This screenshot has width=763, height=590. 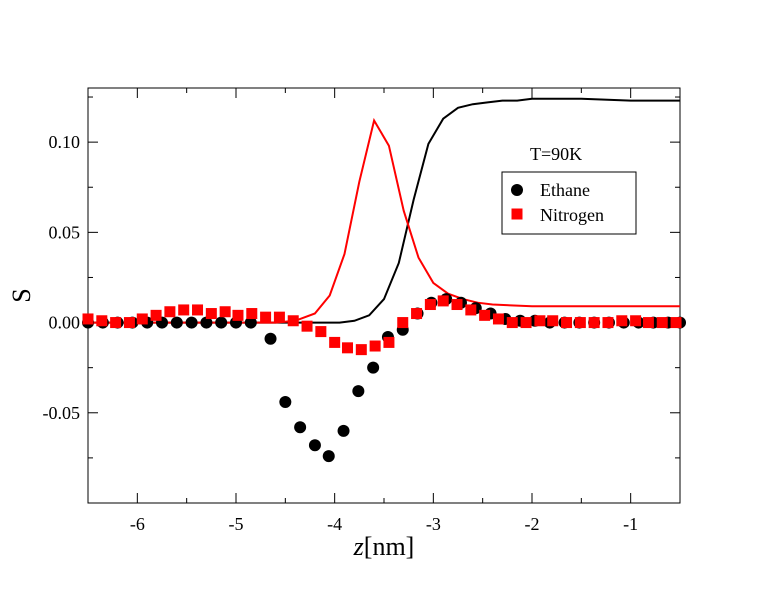 What do you see at coordinates (556, 154) in the screenshot?
I see `temperature-annotation: T=90K` at bounding box center [556, 154].